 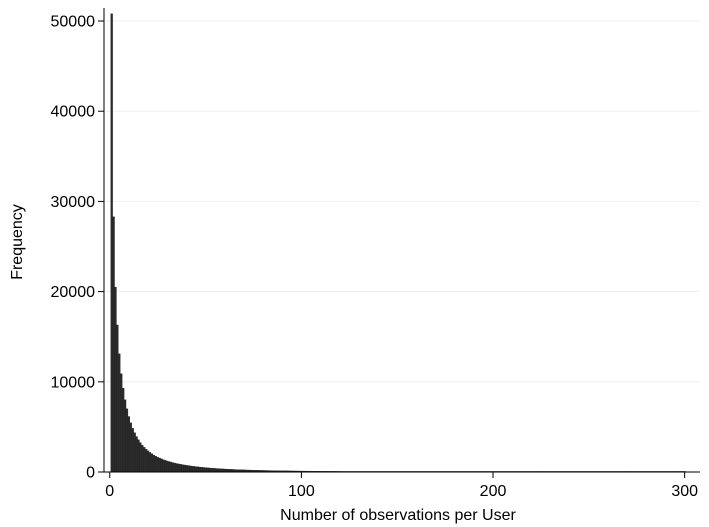 I want to click on y-tick-label: 20000, so click(x=73, y=292).